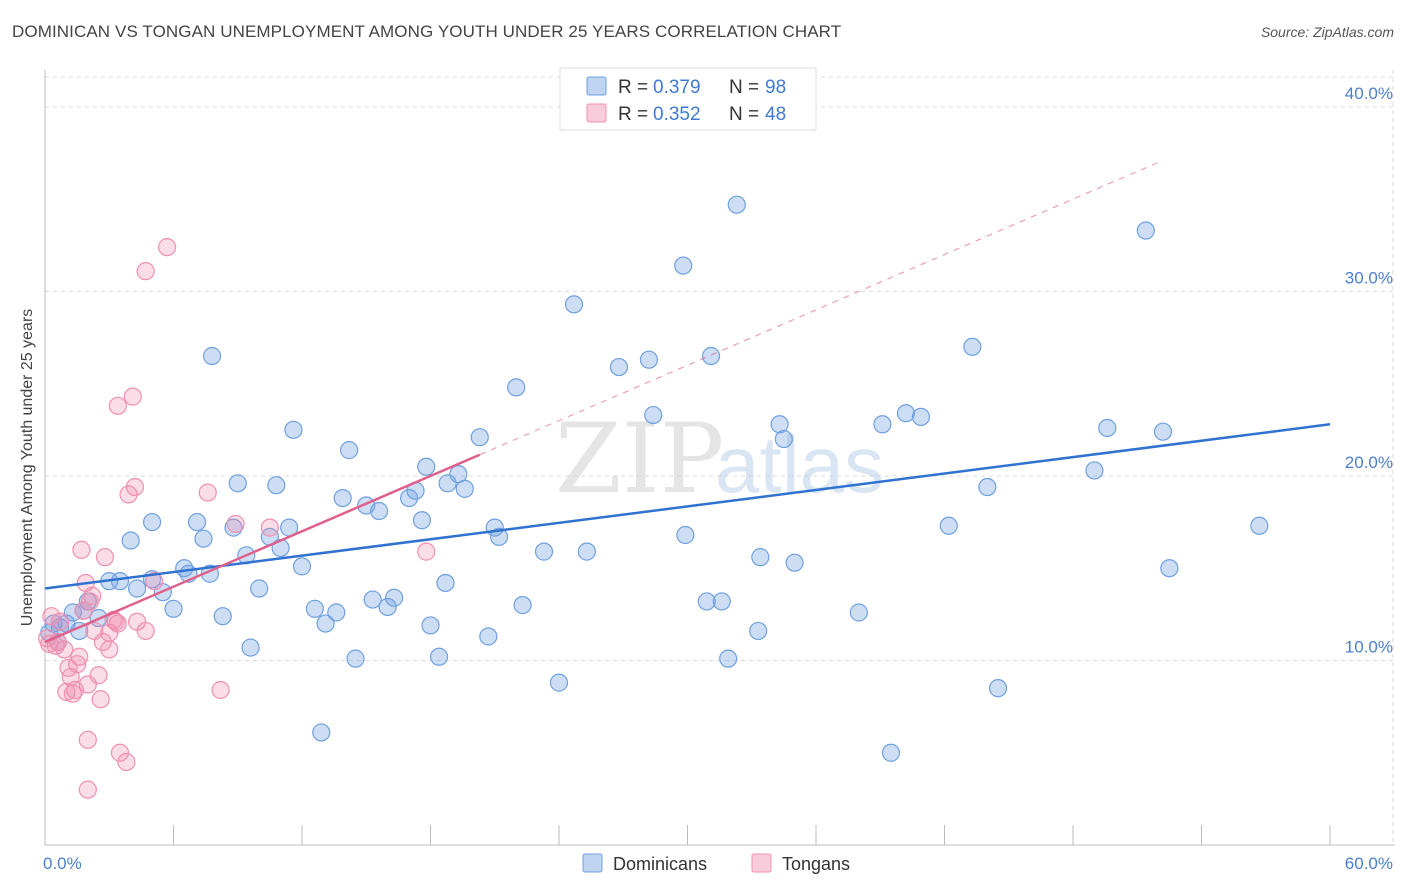 The width and height of the screenshot is (1406, 892). What do you see at coordinates (633, 114) in the screenshot?
I see `legend-r-label: R =` at bounding box center [633, 114].